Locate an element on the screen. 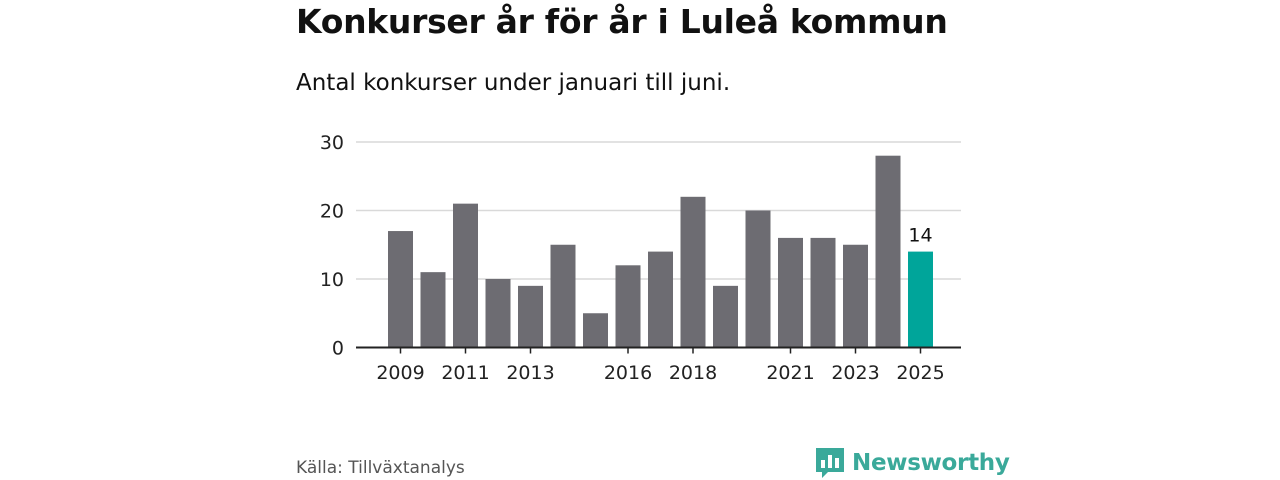  annotations: 14 is located at coordinates (920, 236).